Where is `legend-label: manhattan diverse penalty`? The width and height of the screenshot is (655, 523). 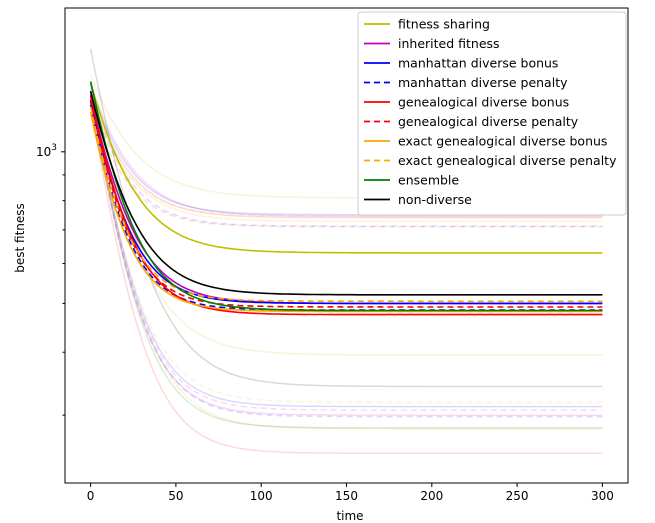 legend-label: manhattan diverse penalty is located at coordinates (483, 82).